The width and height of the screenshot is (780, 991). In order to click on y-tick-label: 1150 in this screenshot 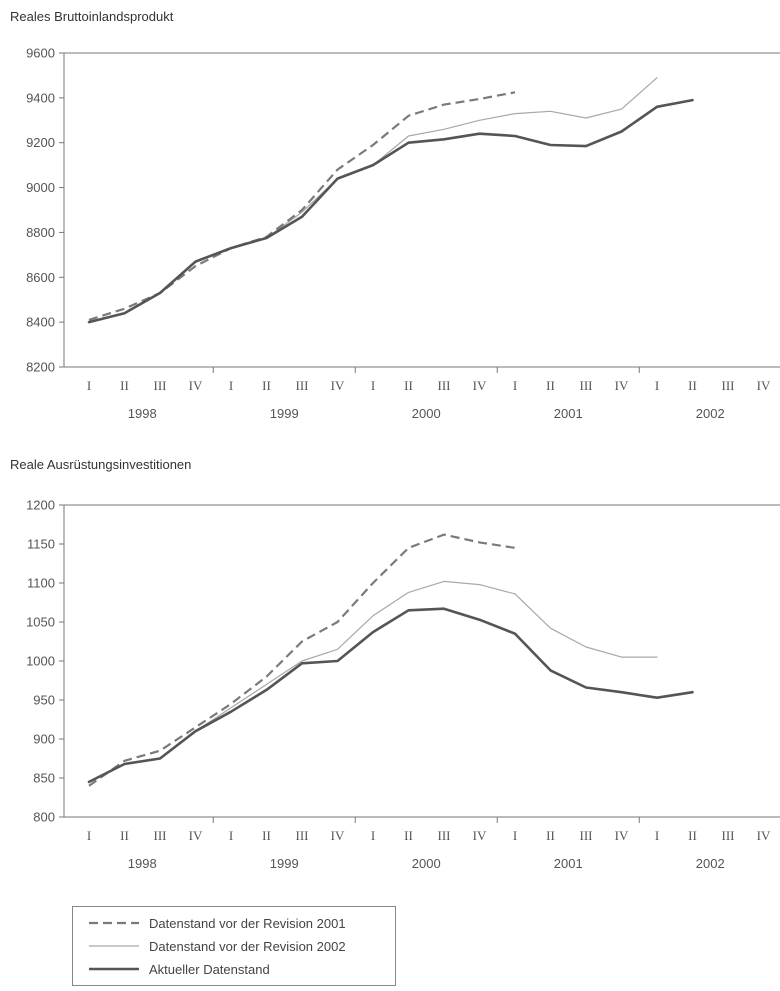, I will do `click(41, 544)`.